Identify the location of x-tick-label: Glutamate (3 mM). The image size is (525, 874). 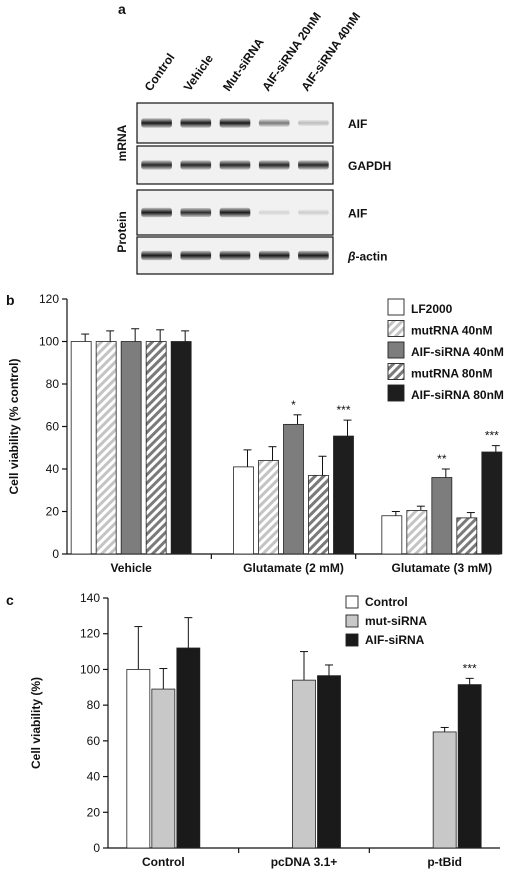
(441, 568).